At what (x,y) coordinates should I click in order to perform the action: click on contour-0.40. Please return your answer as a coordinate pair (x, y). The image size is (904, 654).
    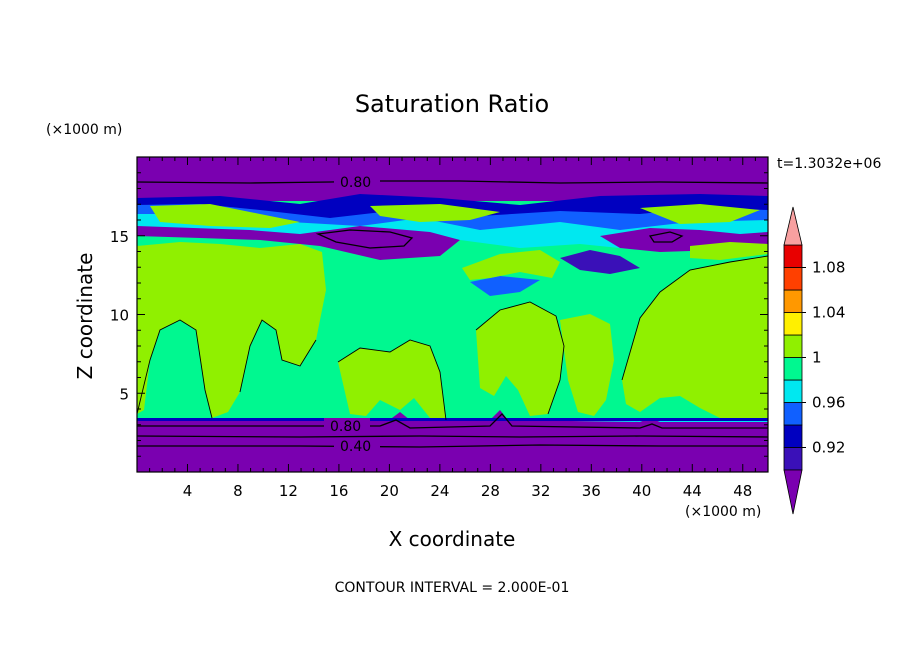
    Looking at the image, I should click on (452, 446).